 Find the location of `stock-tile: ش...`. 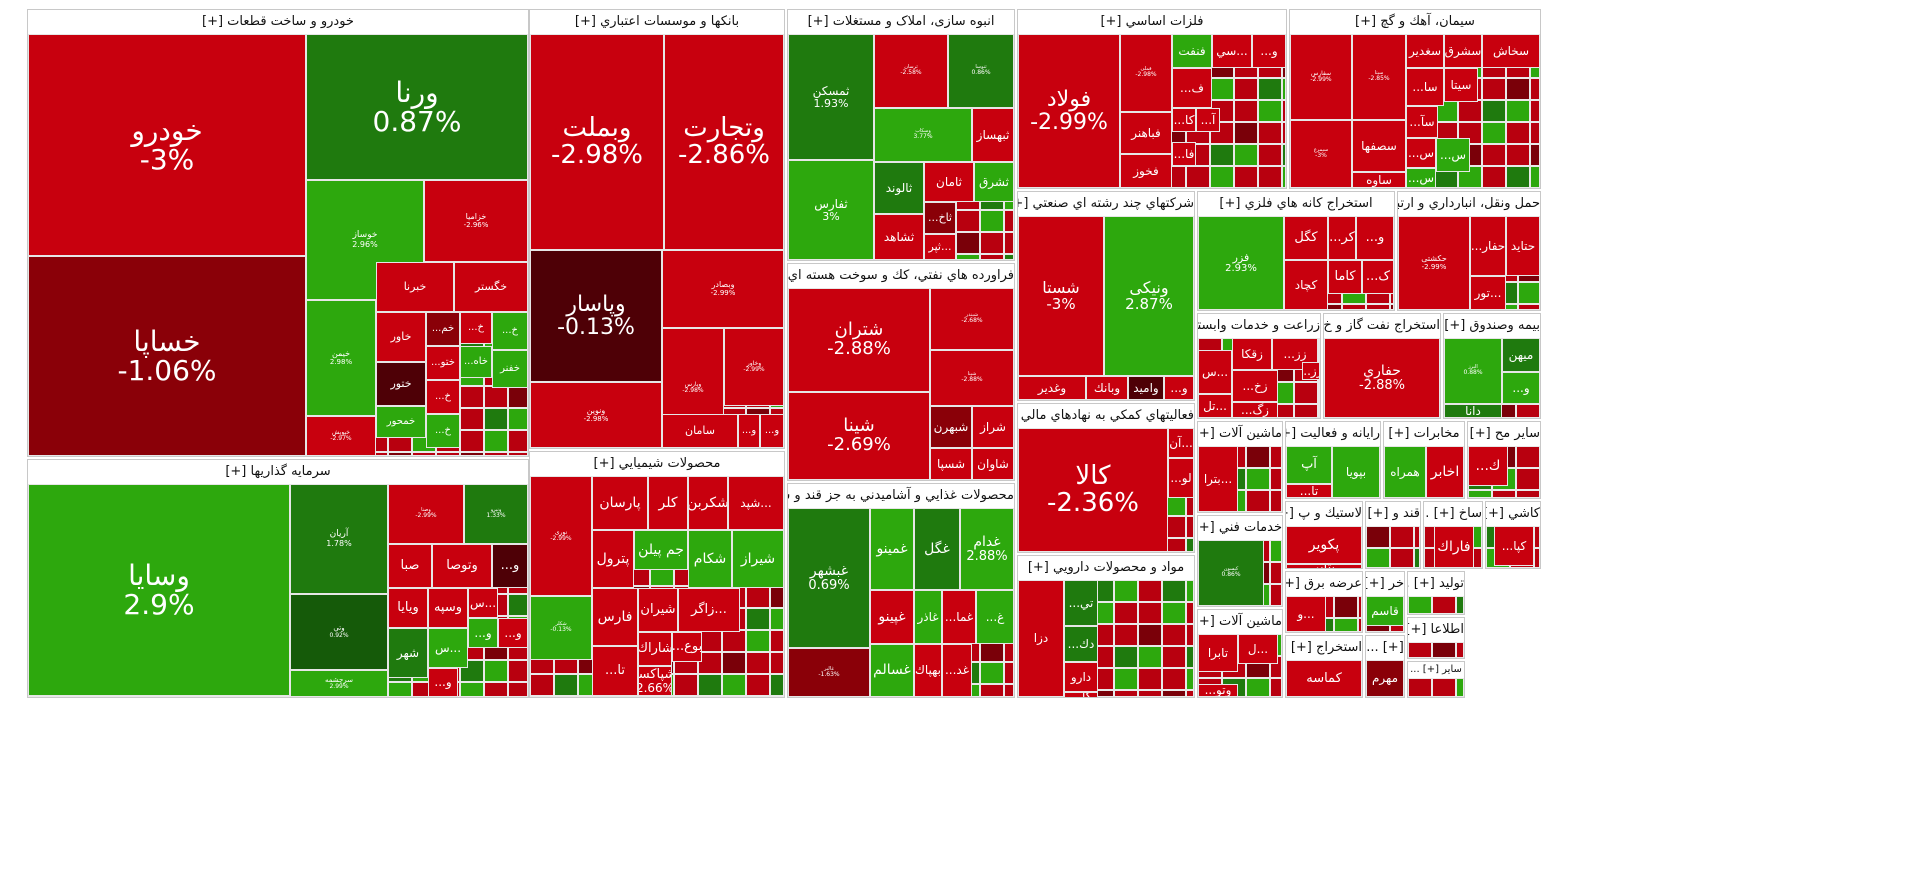

stock-tile: ش... is located at coordinates (617, 696).